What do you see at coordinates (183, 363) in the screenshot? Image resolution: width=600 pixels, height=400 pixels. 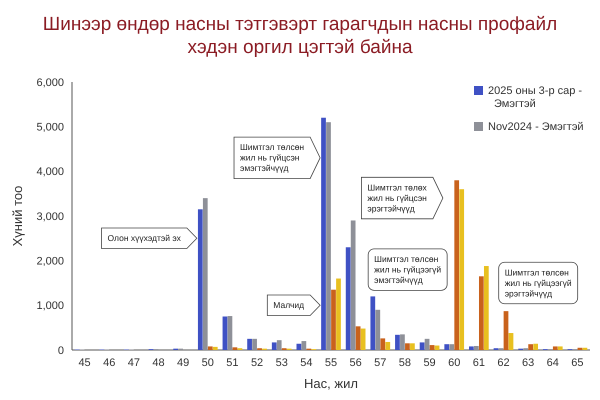 I see `x-tick-label: 49` at bounding box center [183, 363].